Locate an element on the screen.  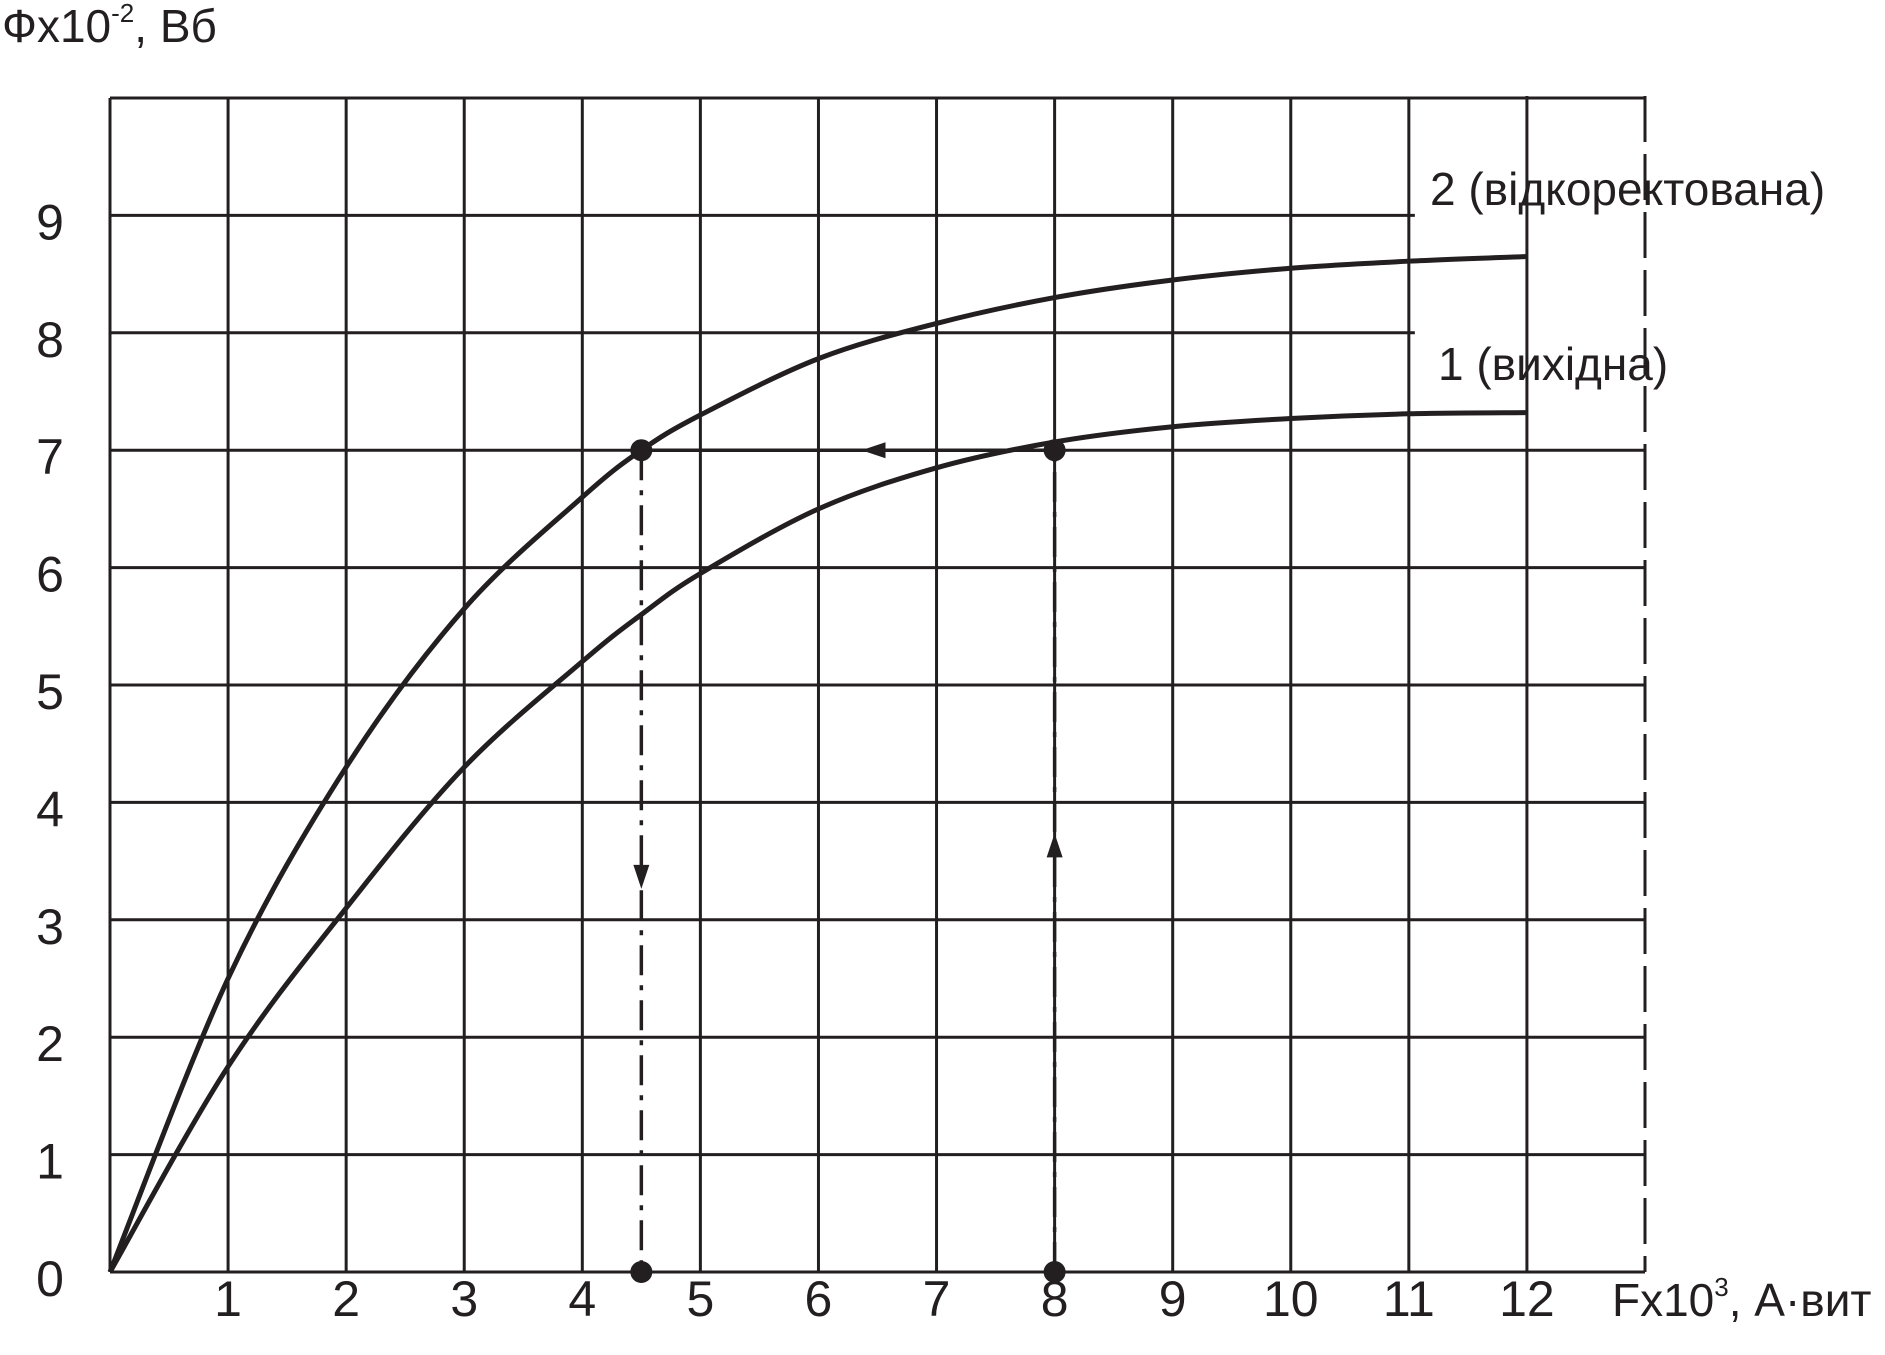
x-tick-label-11: 11 is located at coordinates (1409, 1299).